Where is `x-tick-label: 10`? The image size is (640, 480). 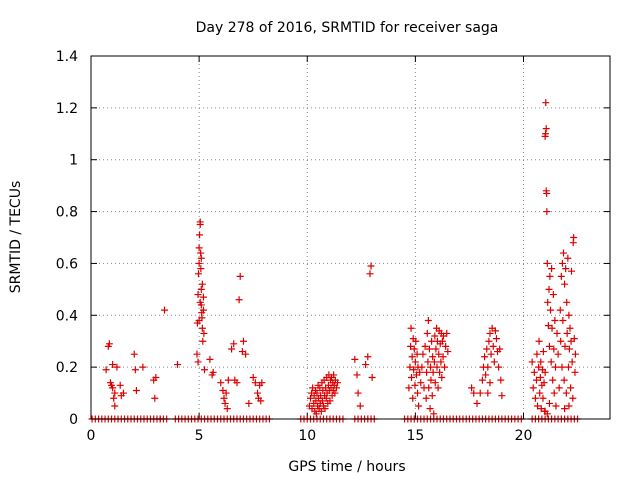 x-tick-label: 10 is located at coordinates (307, 436).